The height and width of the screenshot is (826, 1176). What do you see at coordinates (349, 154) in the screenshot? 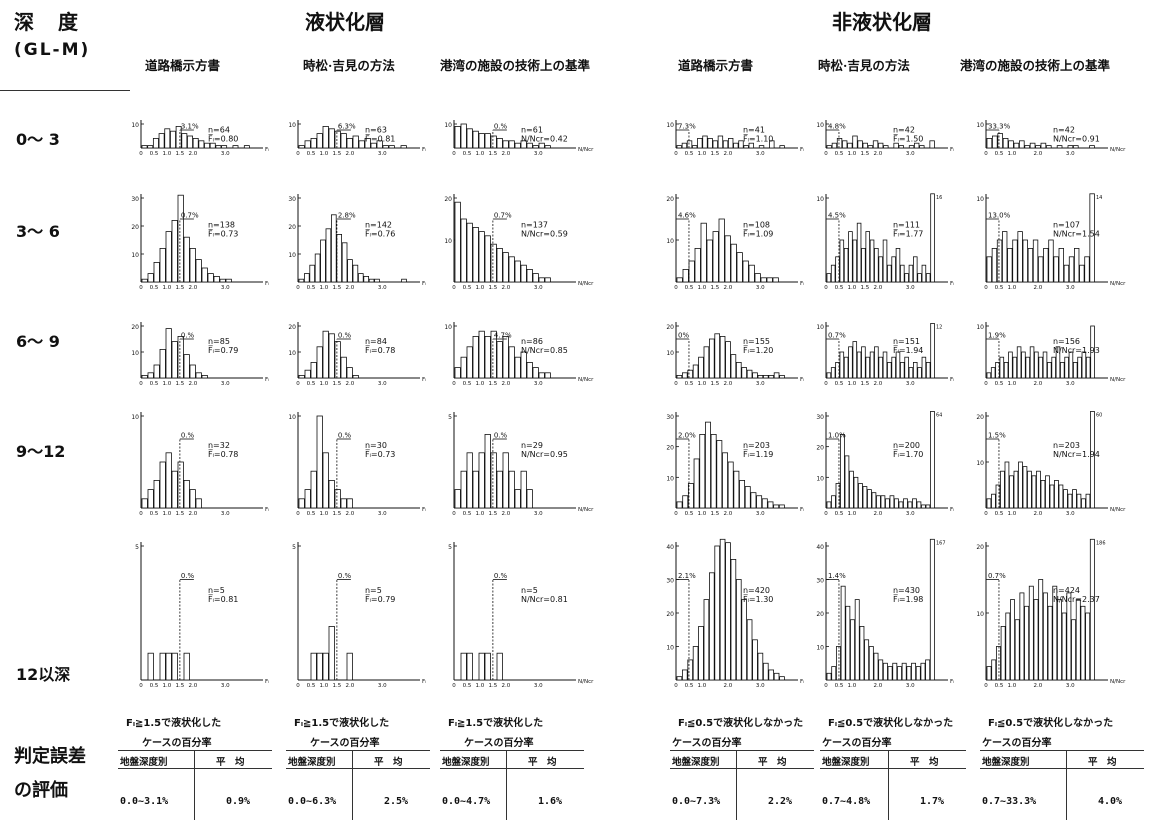
I see `x-tick-label: 2.0` at bounding box center [349, 154].